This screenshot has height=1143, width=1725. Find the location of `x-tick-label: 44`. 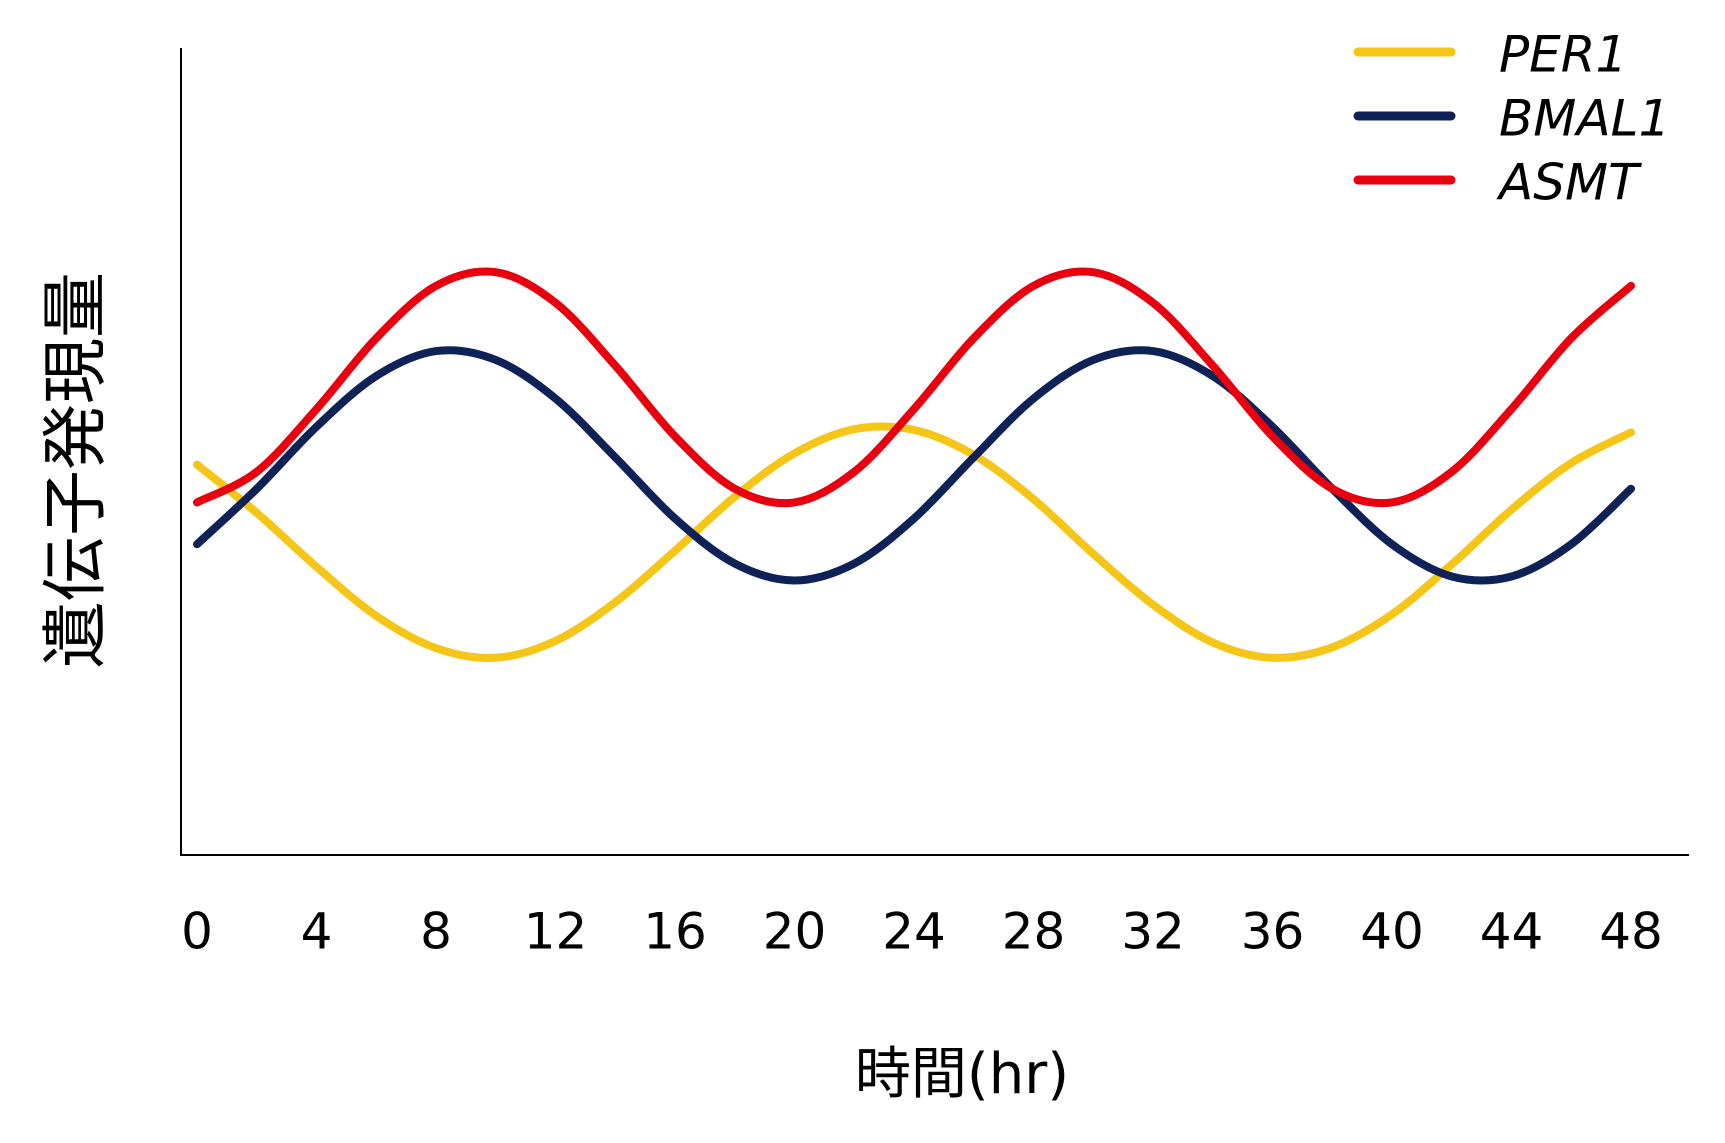

x-tick-label: 44 is located at coordinates (1512, 932).